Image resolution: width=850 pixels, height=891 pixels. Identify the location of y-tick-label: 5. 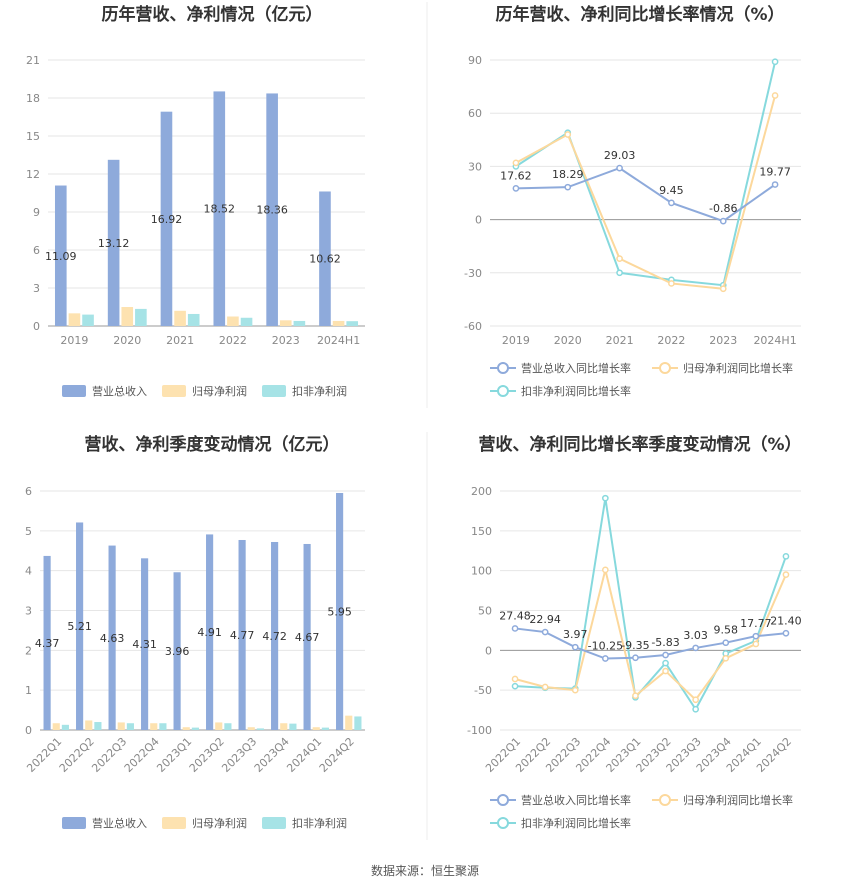
(28, 531).